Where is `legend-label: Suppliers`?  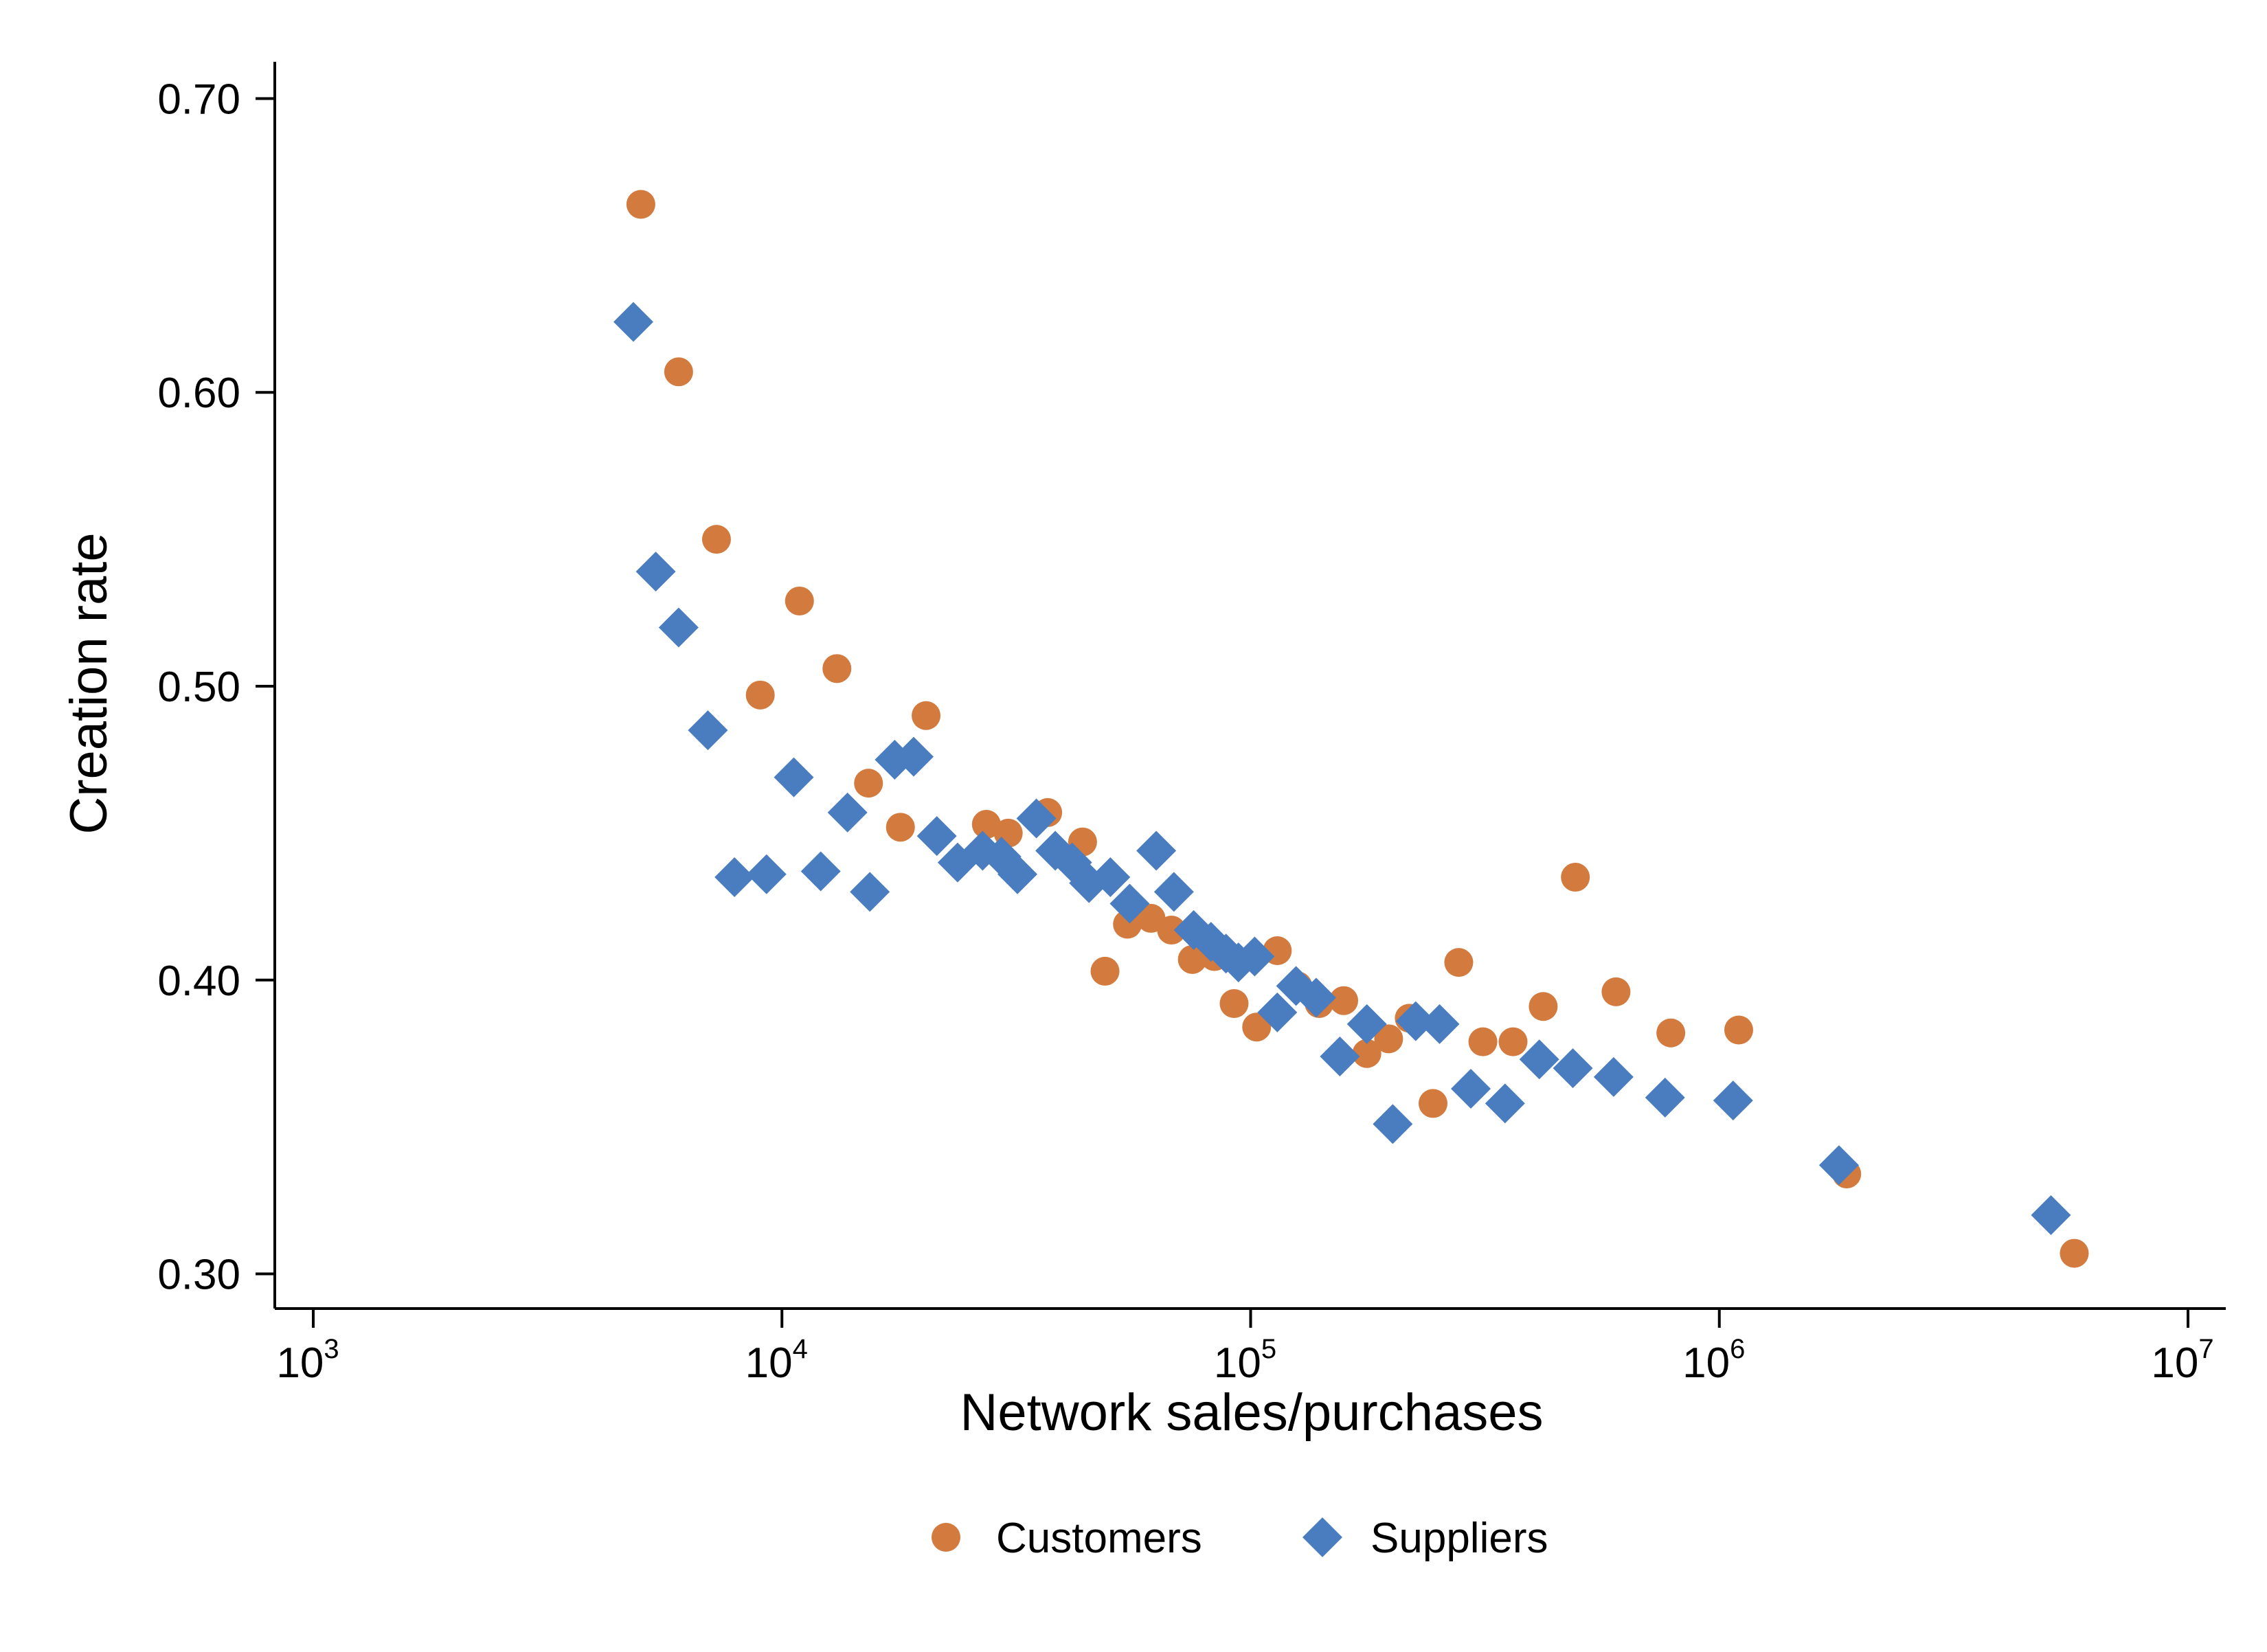 legend-label: Suppliers is located at coordinates (1459, 1538).